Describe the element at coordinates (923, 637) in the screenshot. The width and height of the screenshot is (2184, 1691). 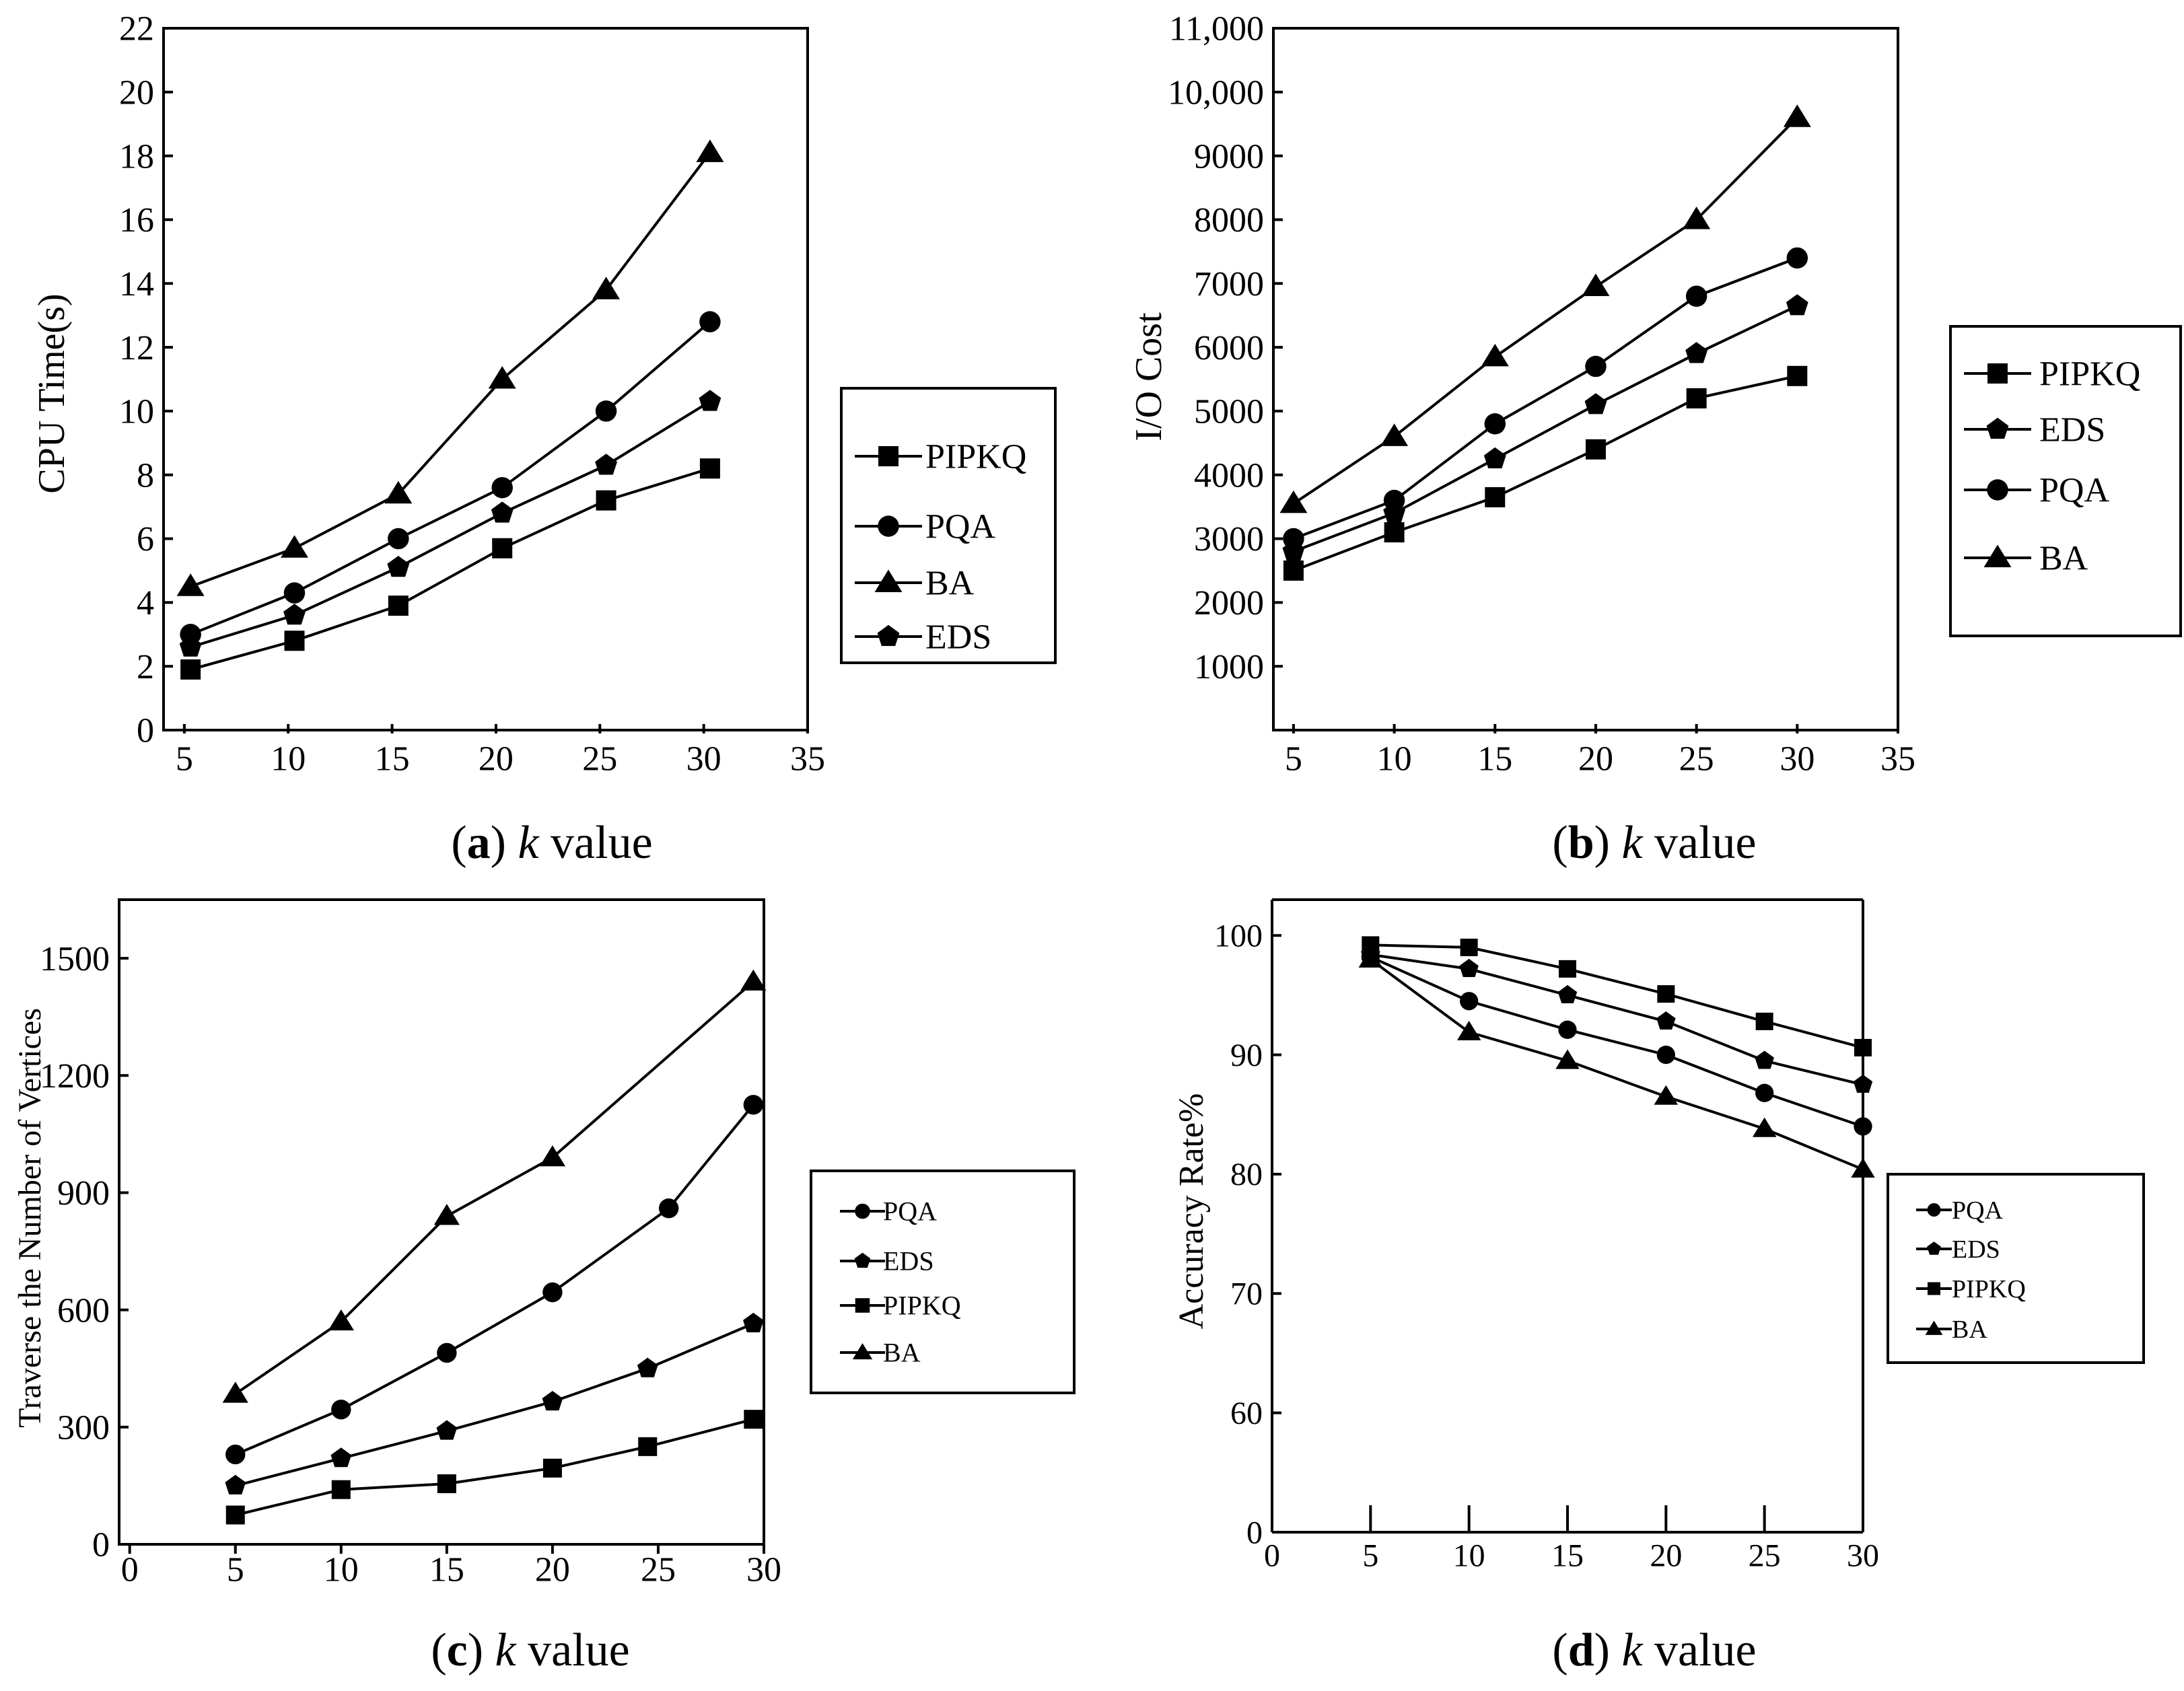
I see `legend-item-eds: EDS` at that location.